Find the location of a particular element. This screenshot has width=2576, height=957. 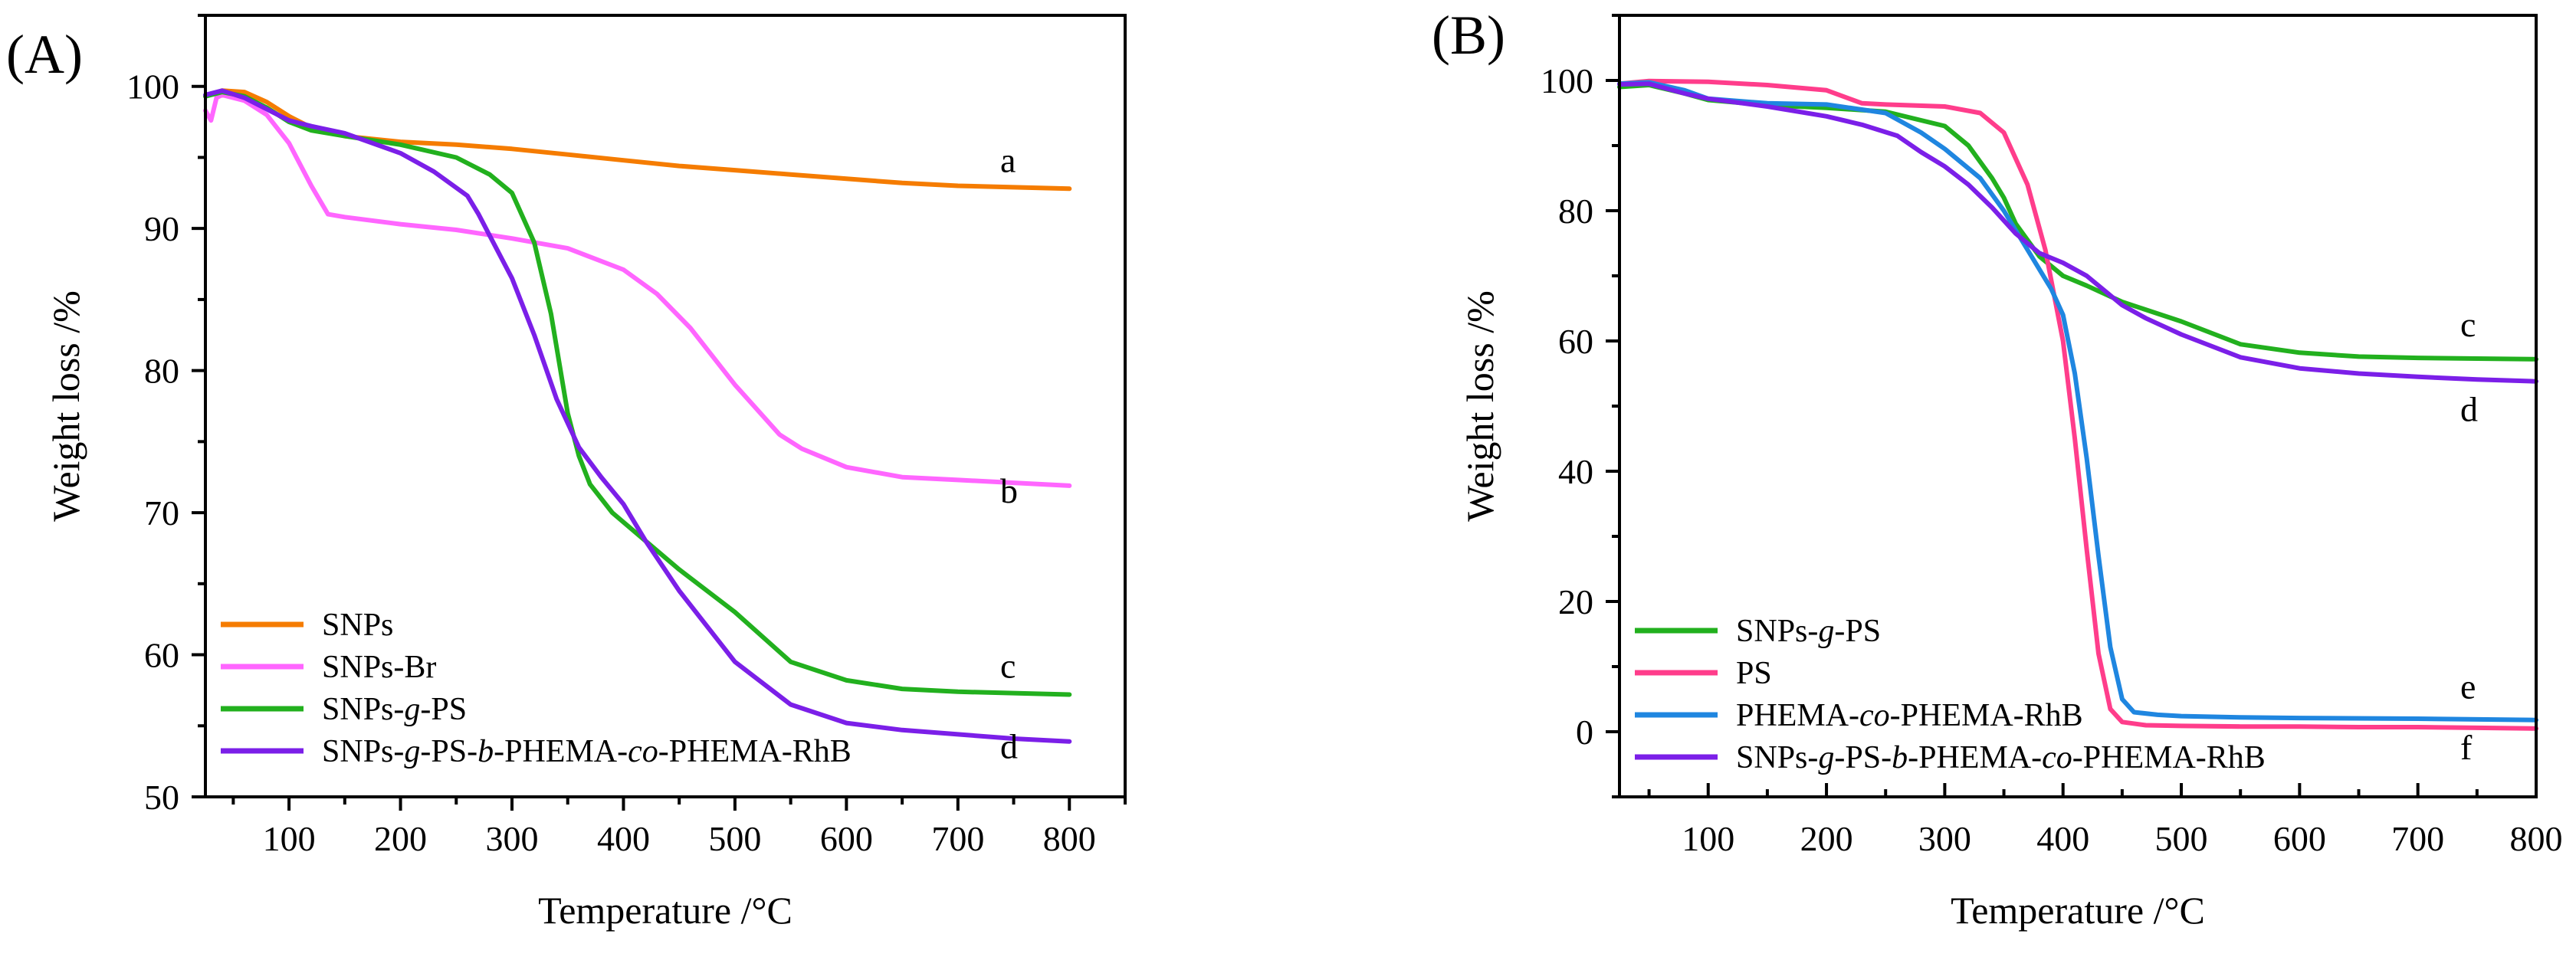

series-line-d is located at coordinates (2077, 232).